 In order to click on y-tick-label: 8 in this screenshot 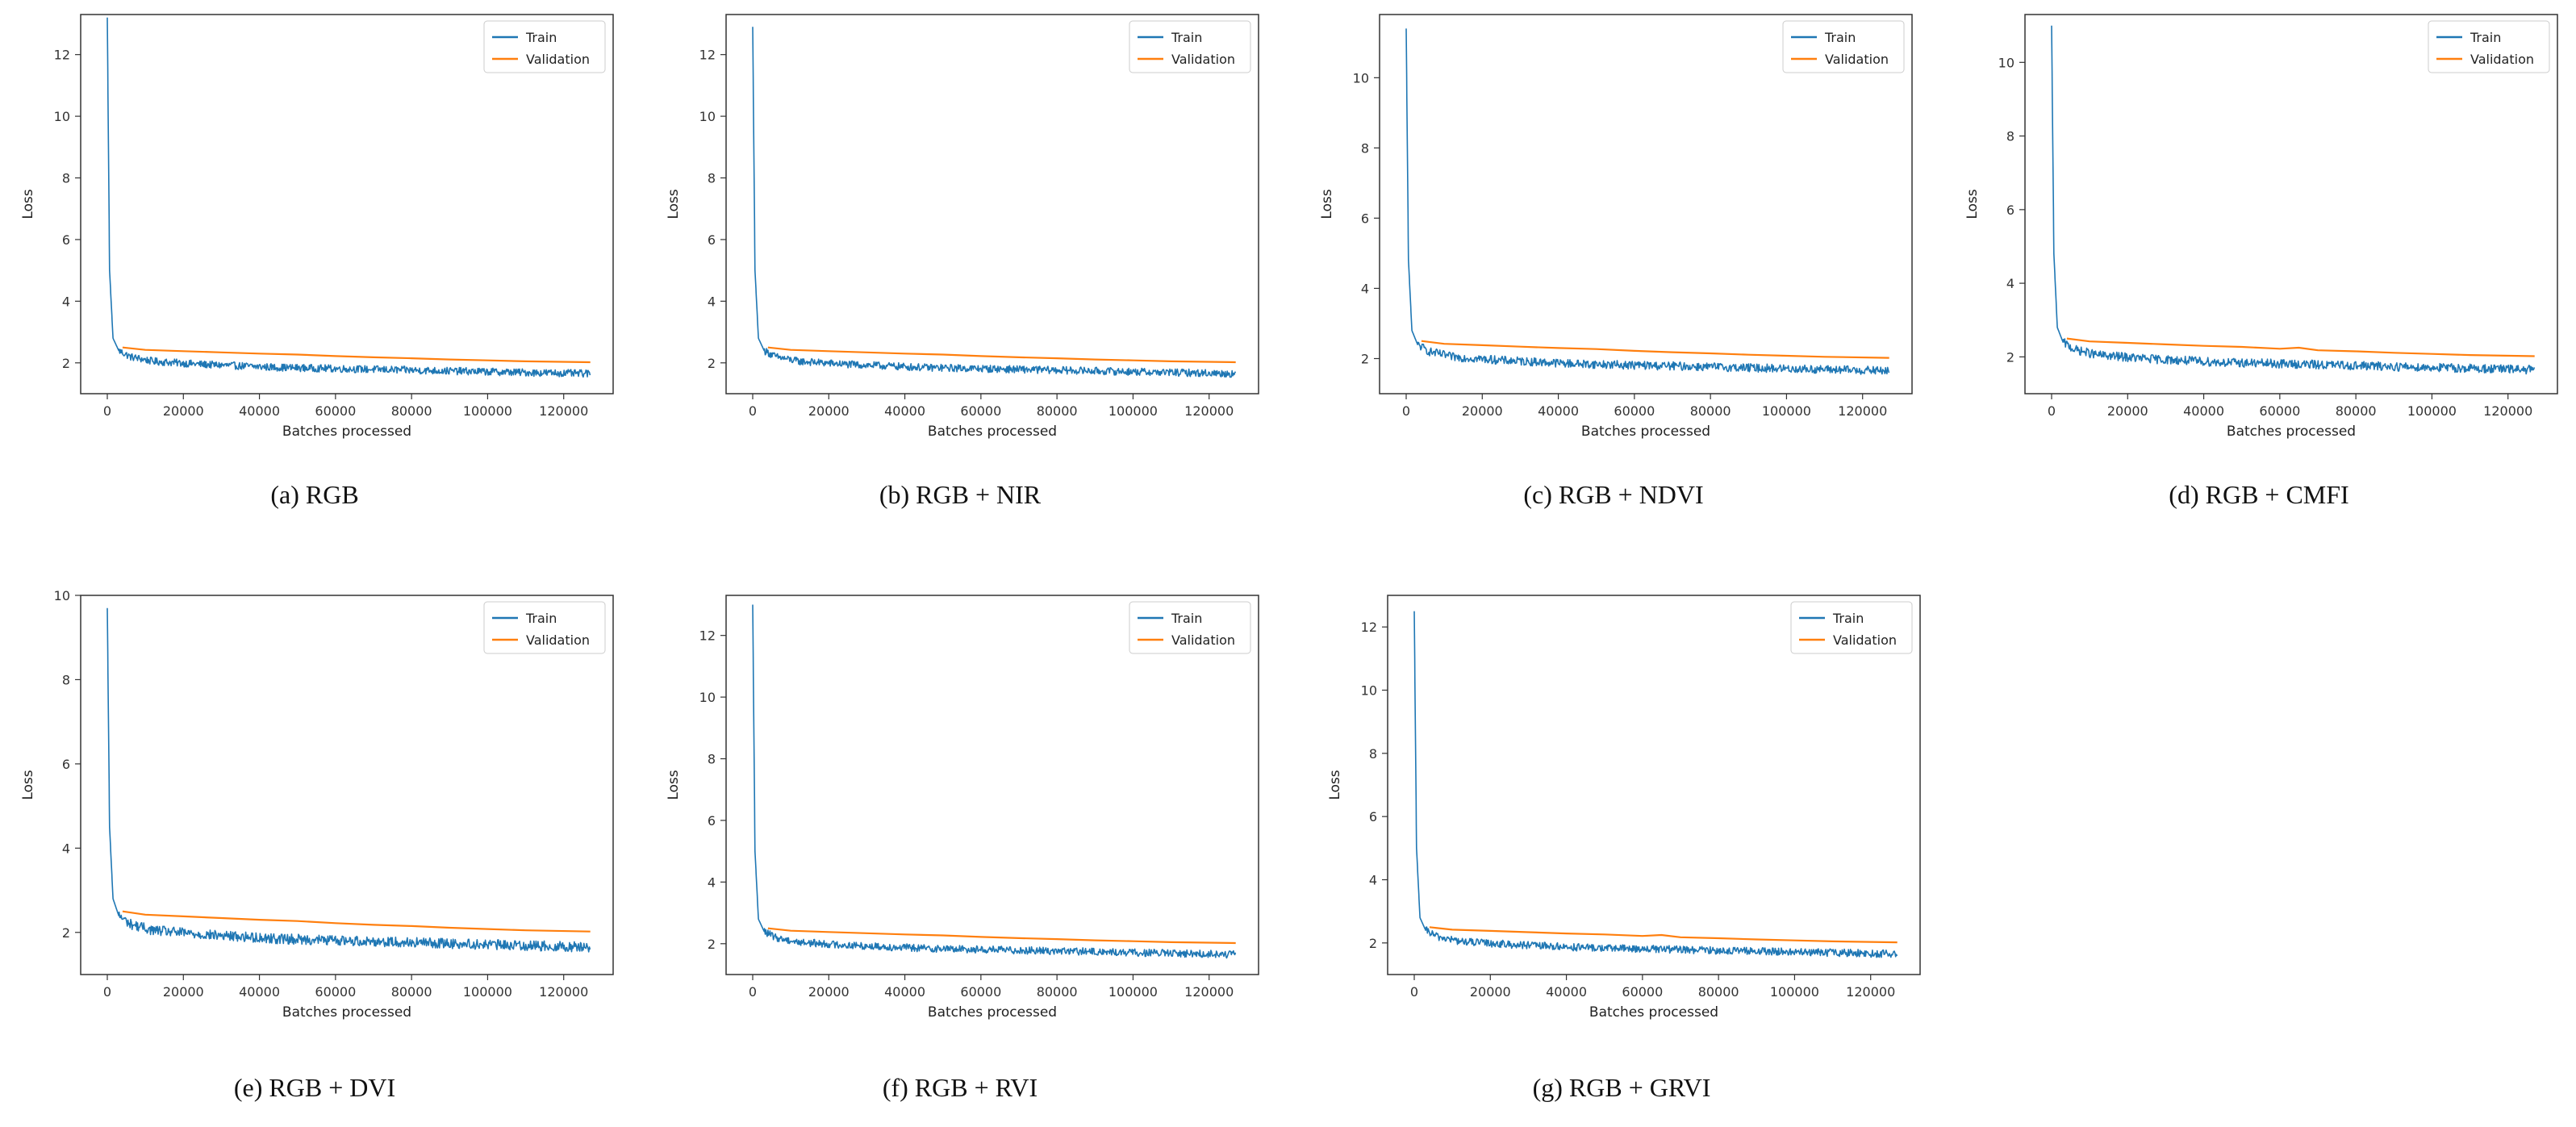, I will do `click(712, 178)`.